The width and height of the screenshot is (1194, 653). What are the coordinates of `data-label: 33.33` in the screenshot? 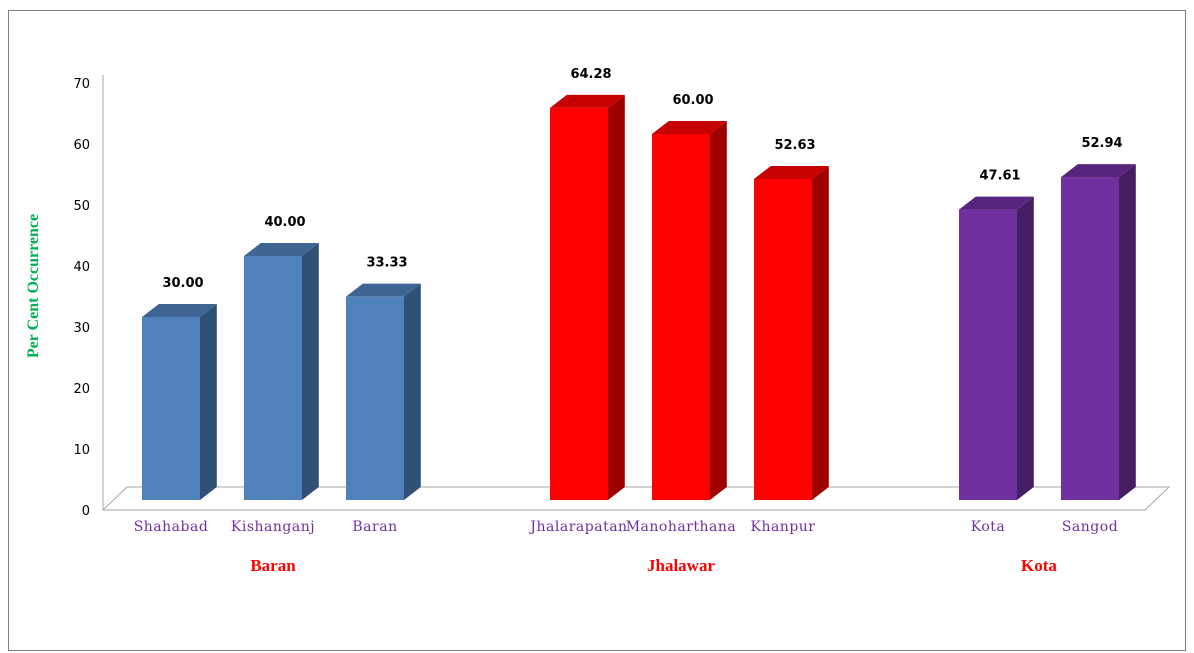 It's located at (386, 263).